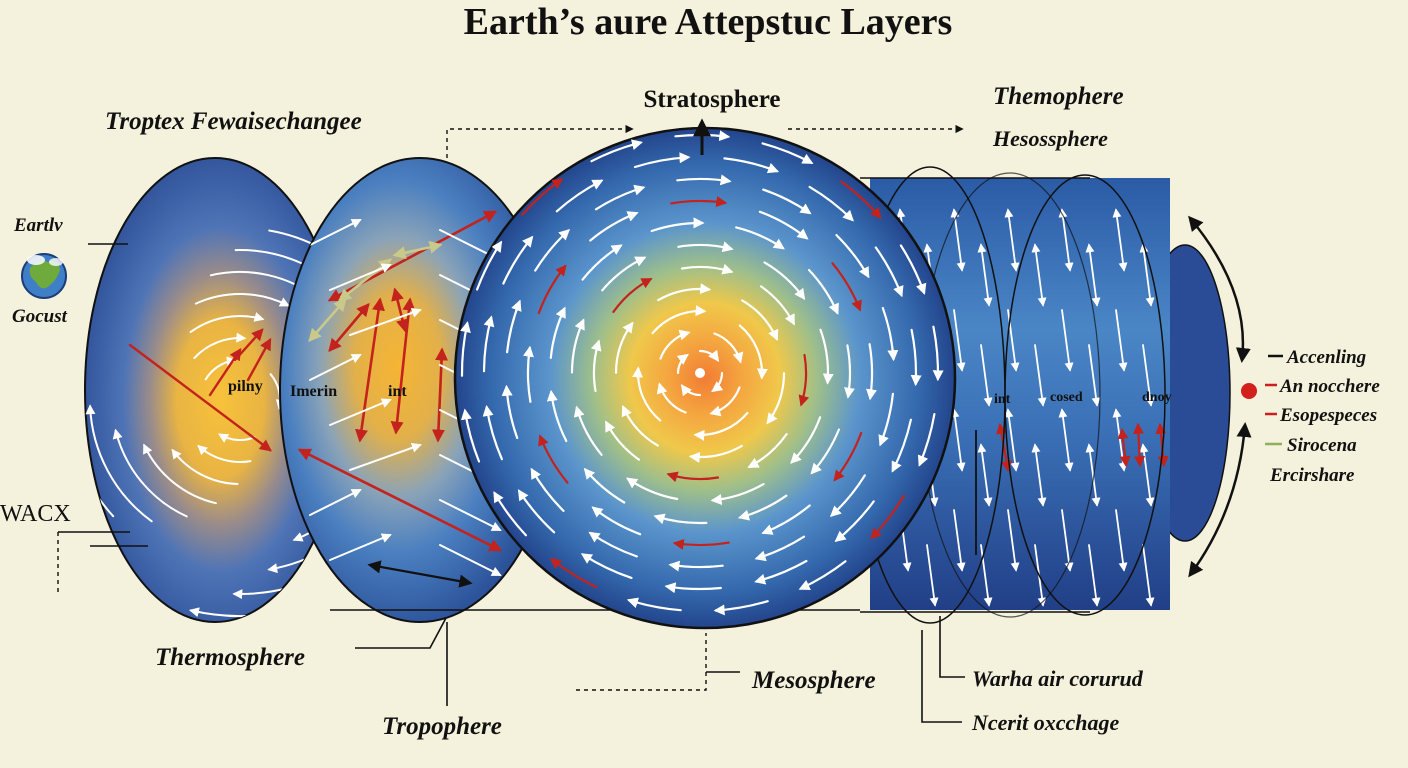 The image size is (1408, 768). I want to click on label-thermosphere: Thermosphere, so click(230, 657).